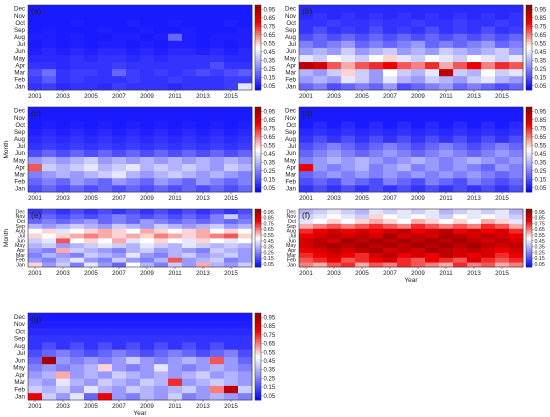  What do you see at coordinates (203, 96) in the screenshot?
I see `x-tick-label: 2013` at bounding box center [203, 96].